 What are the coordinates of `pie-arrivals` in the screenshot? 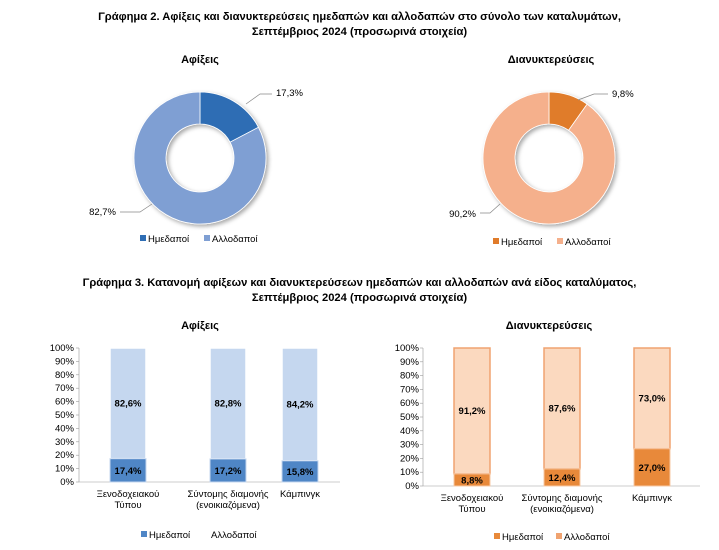 It's located at (200, 158).